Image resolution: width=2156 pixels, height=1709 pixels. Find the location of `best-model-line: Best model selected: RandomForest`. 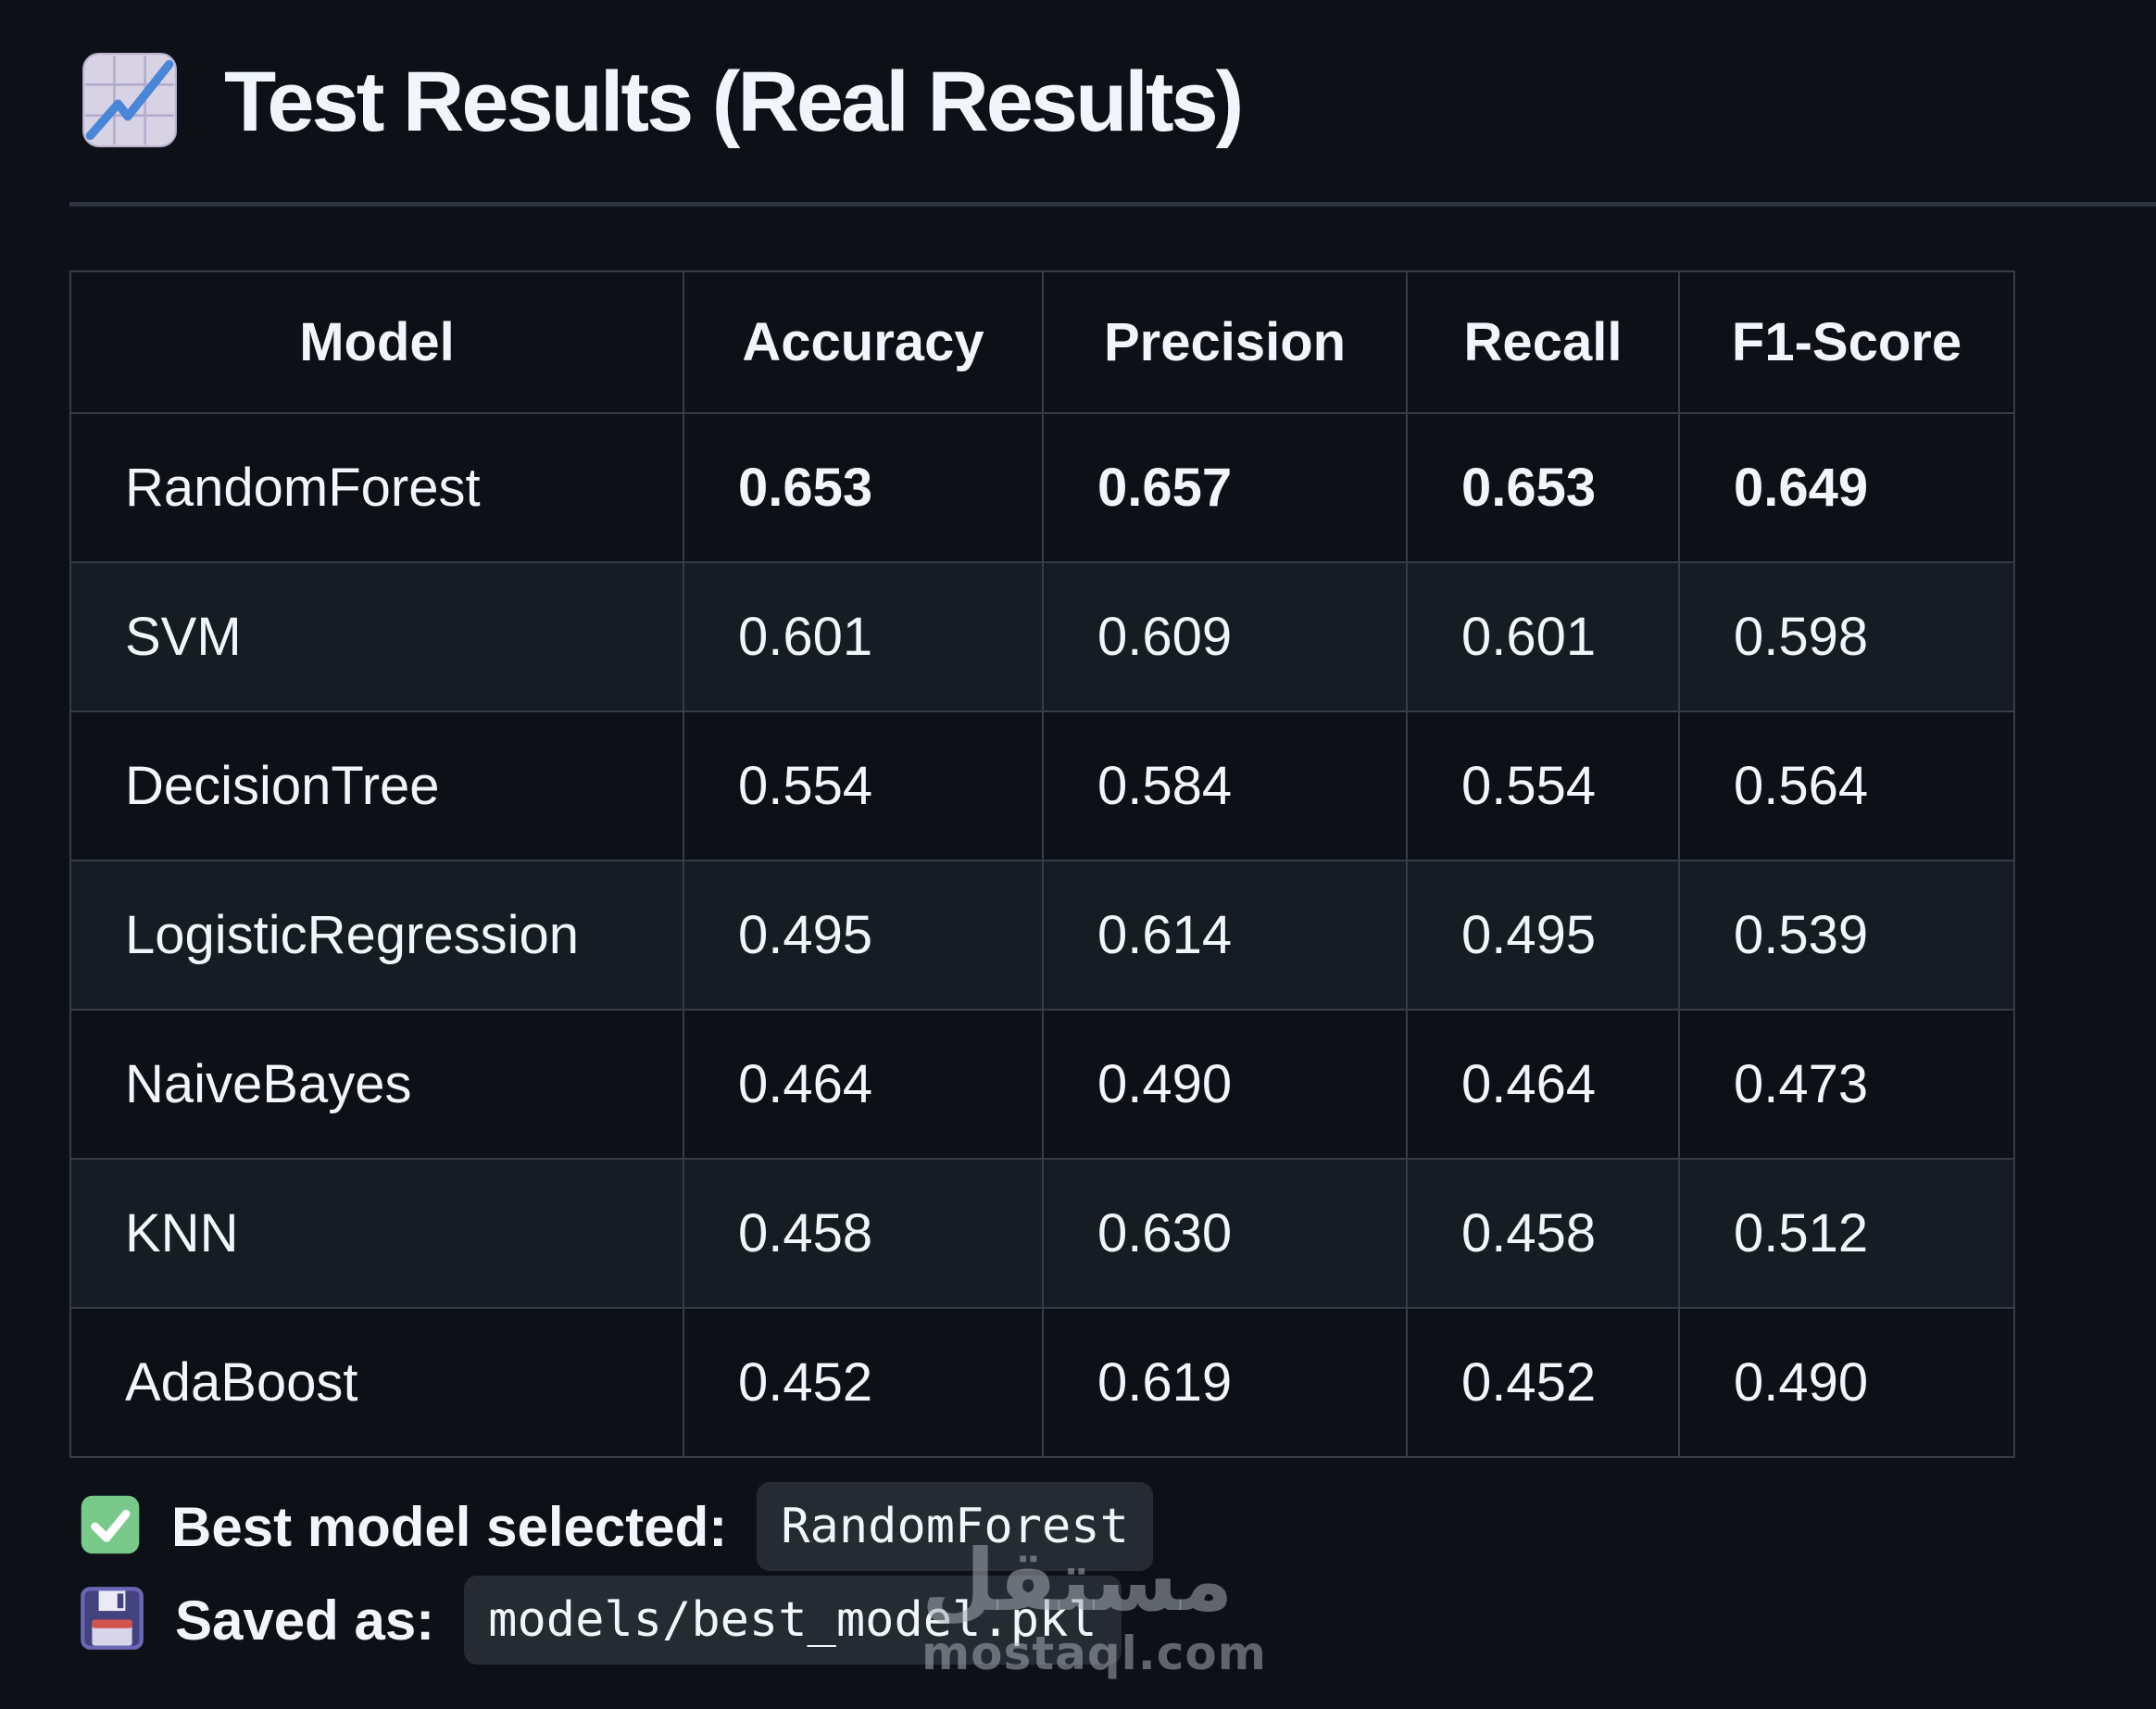

best-model-line: Best model selected: RandomForest is located at coordinates (616, 1526).